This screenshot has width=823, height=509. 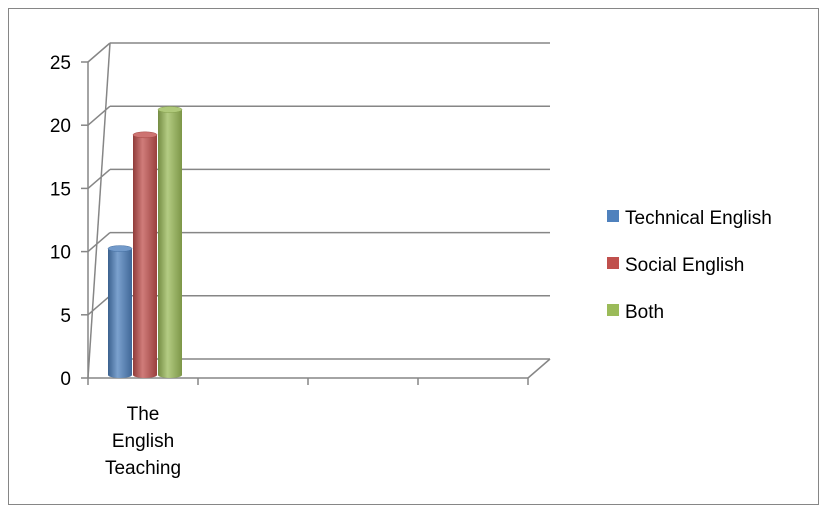 What do you see at coordinates (644, 312) in the screenshot?
I see `legend-label: Both` at bounding box center [644, 312].